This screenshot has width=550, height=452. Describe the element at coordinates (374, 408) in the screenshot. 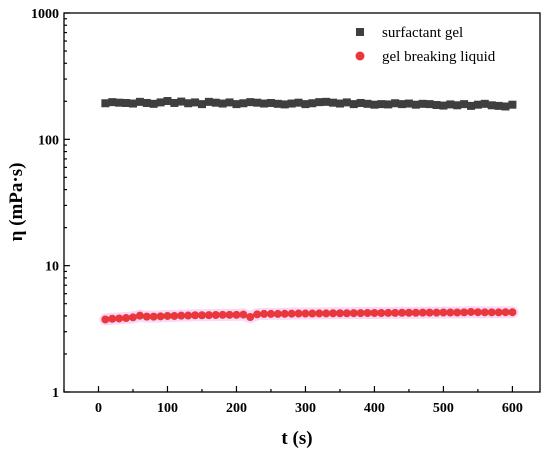

I see `x-tick-label: 400` at that location.